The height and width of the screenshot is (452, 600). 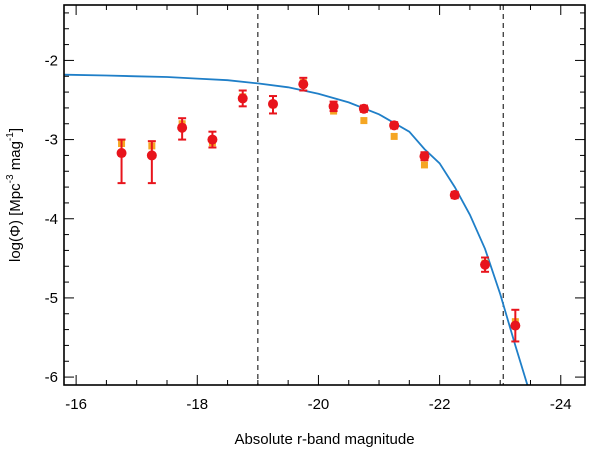 I want to click on y-tick-label: -5, so click(x=51, y=298).